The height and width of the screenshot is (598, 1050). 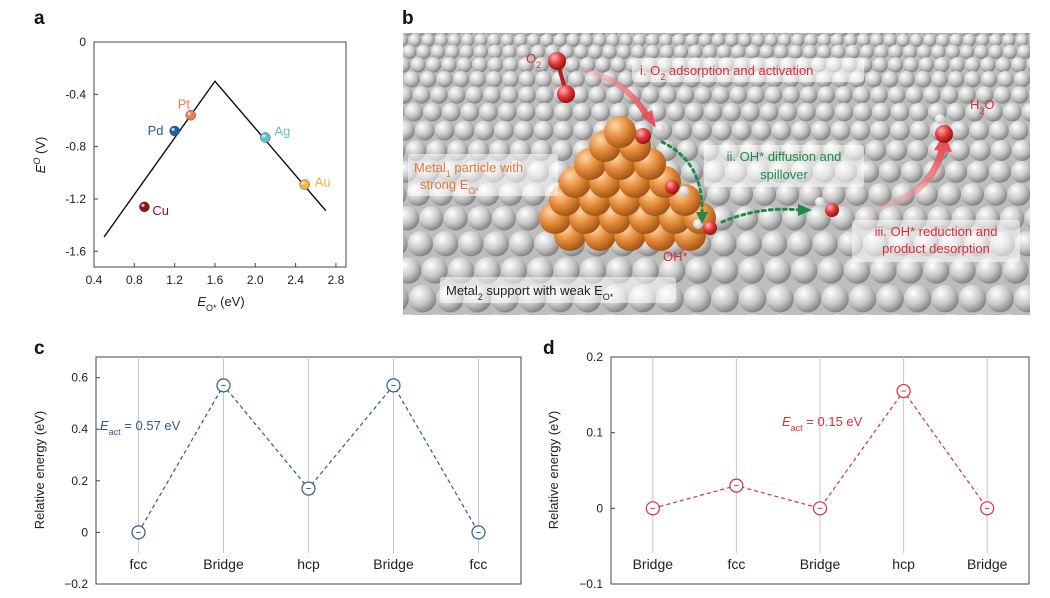 I want to click on step3-box, so click(x=936, y=241).